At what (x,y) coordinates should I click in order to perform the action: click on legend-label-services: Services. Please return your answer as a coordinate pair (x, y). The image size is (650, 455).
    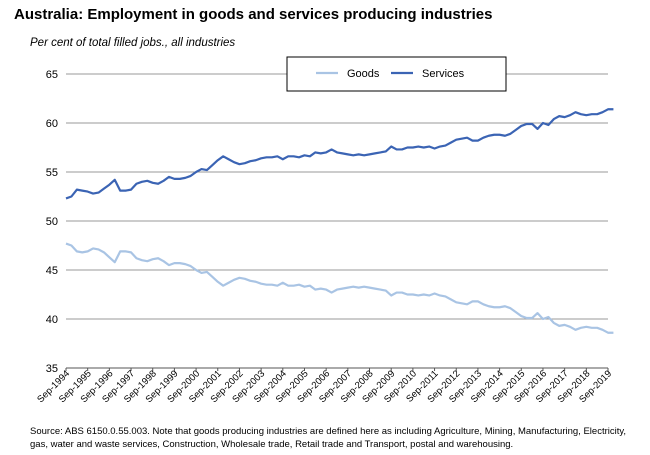
    Looking at the image, I should click on (443, 74).